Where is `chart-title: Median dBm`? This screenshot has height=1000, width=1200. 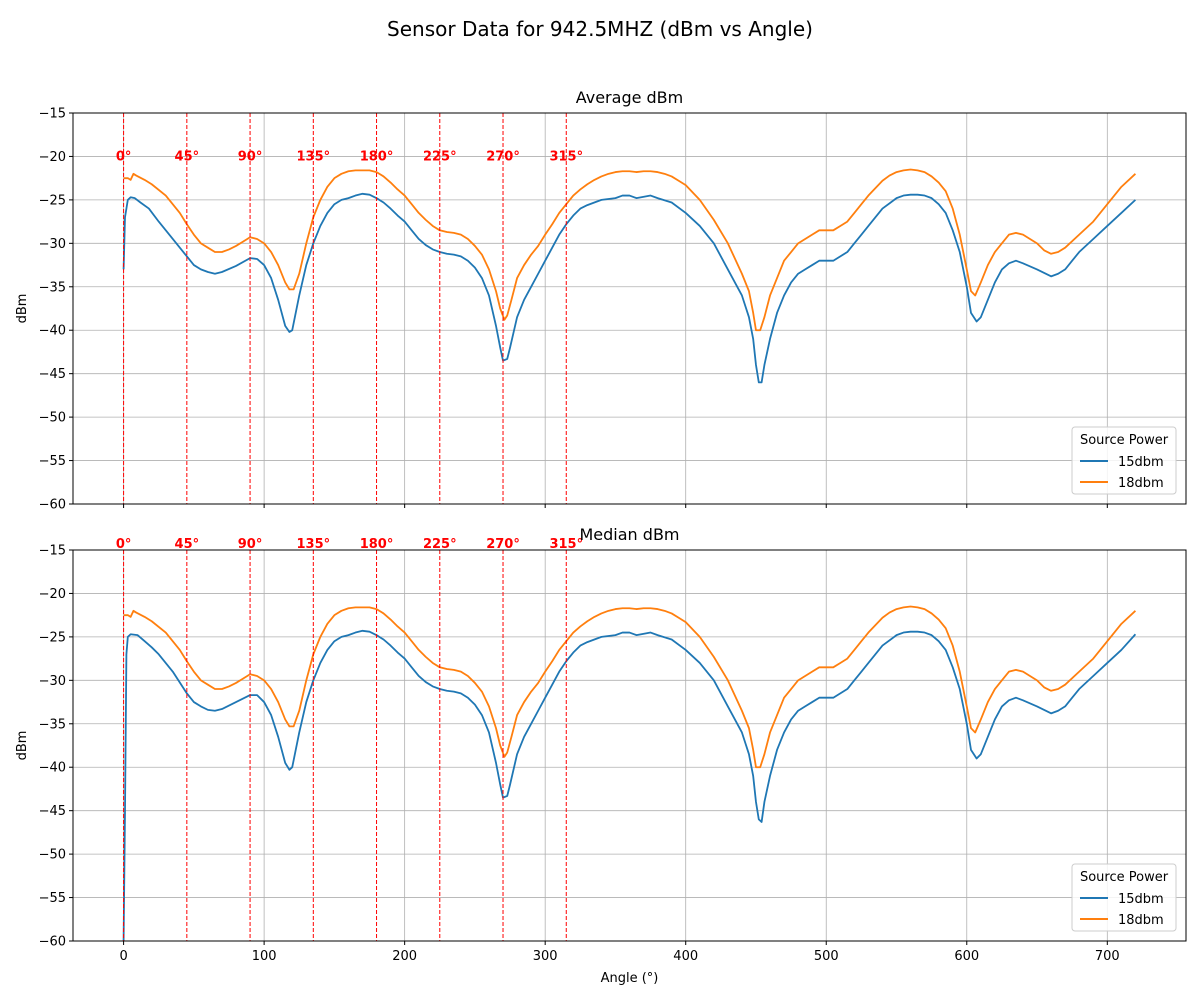
chart-title: Median dBm is located at coordinates (630, 534).